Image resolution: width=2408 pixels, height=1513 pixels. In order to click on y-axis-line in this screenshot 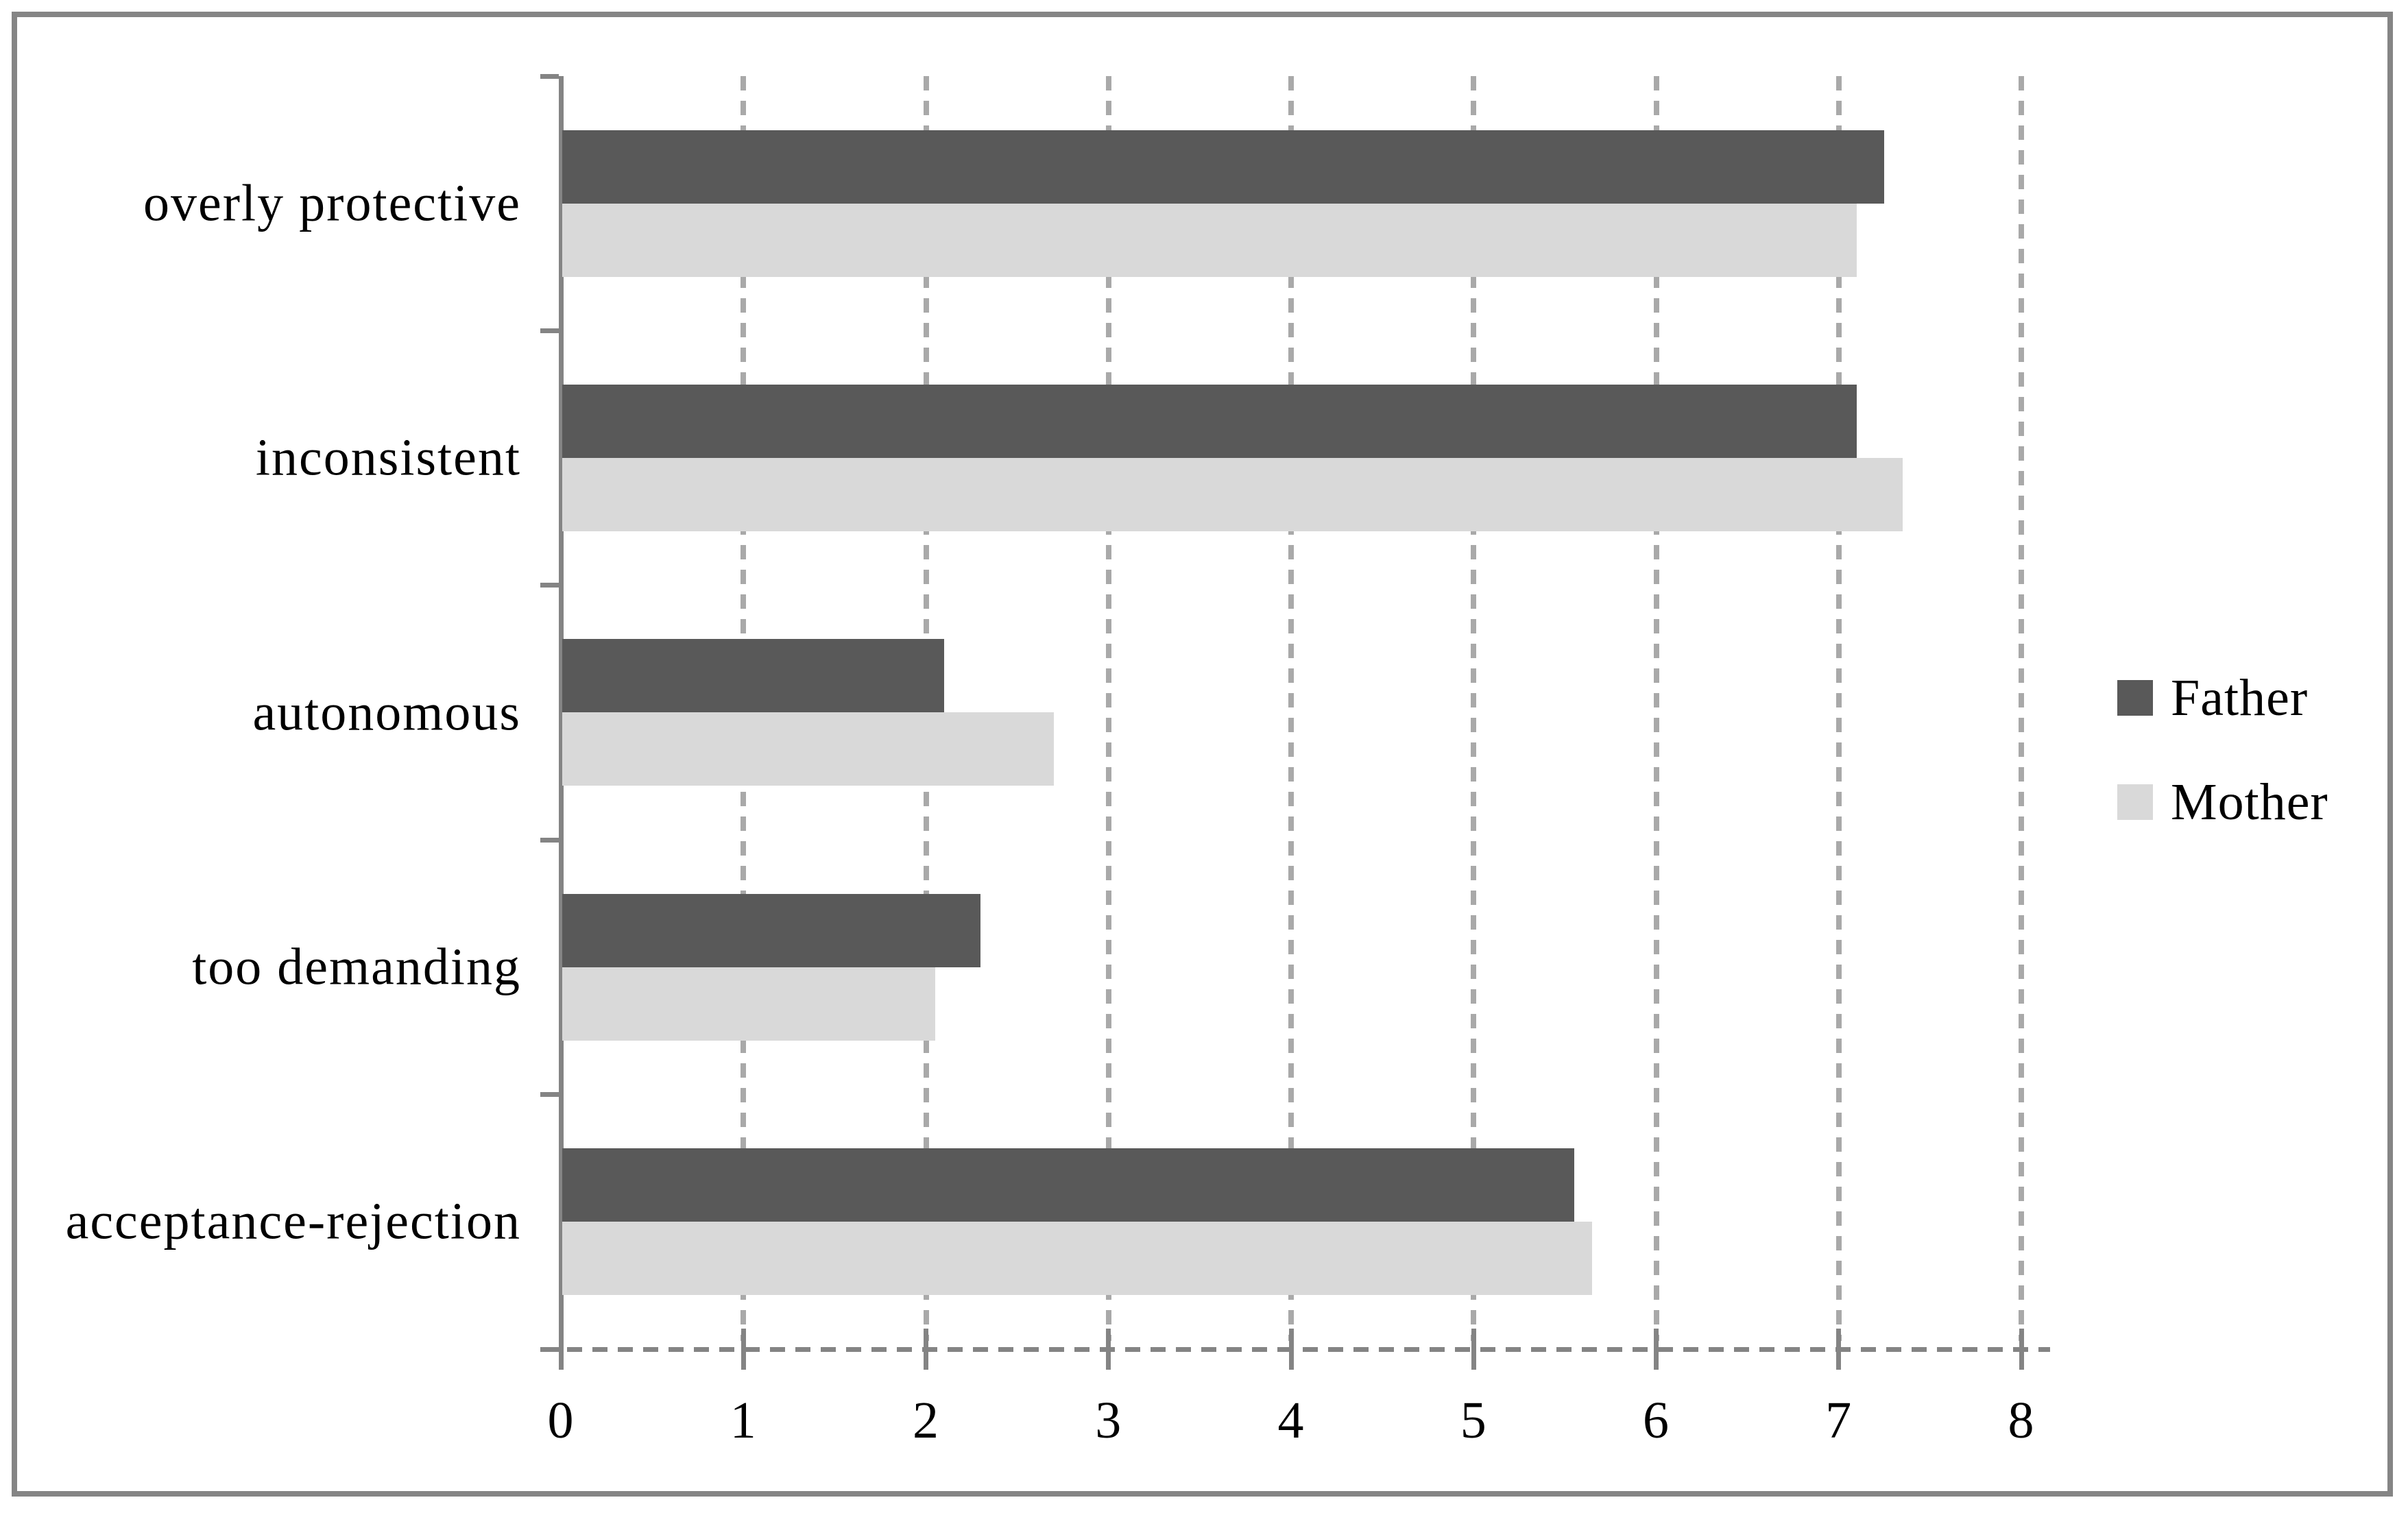, I will do `click(561, 722)`.